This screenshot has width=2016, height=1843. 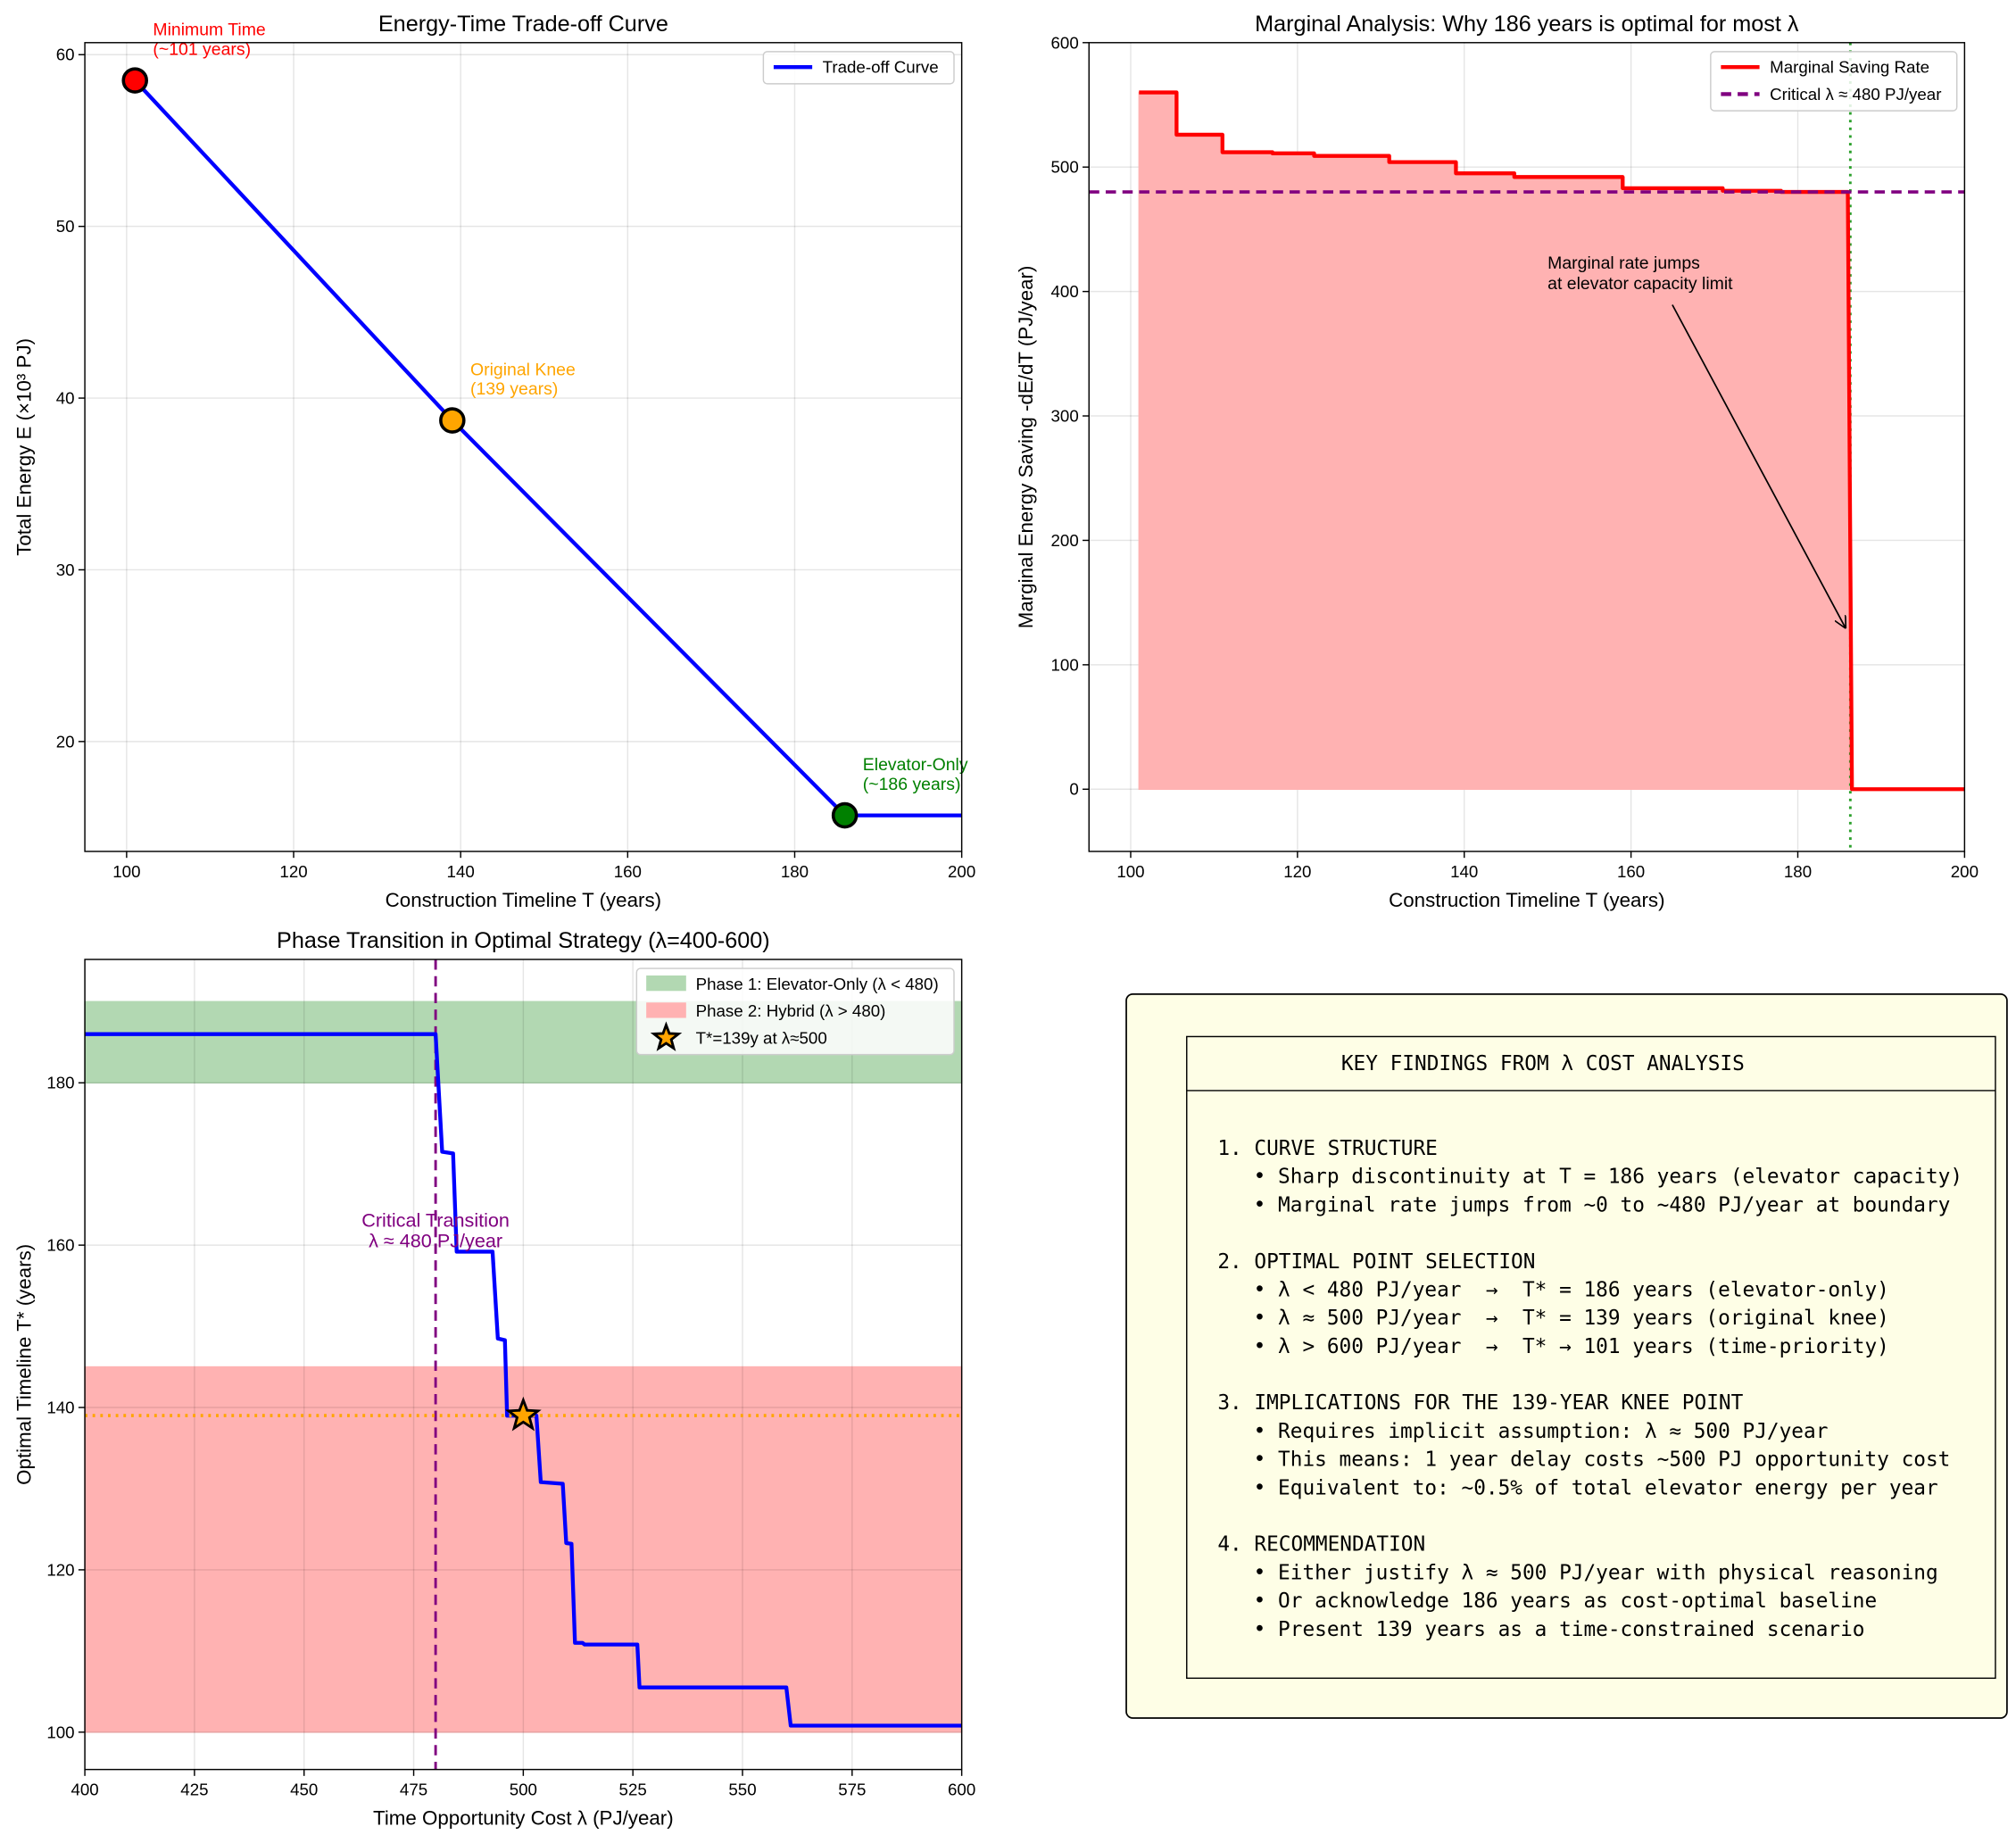 I want to click on y-axis-label: Optimal Timeline T* (years), so click(x=24, y=1364).